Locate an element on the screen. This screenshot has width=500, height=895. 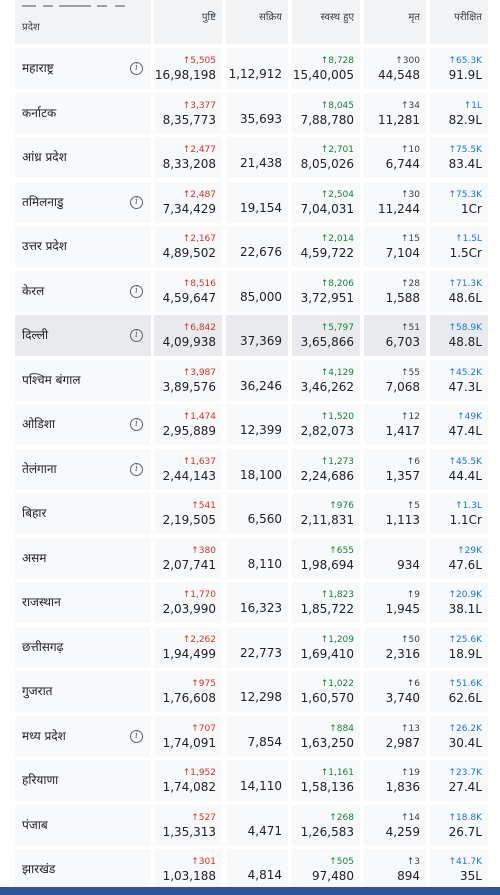
cell-recovered: ↑1,161 1,58,136 is located at coordinates (326, 780).